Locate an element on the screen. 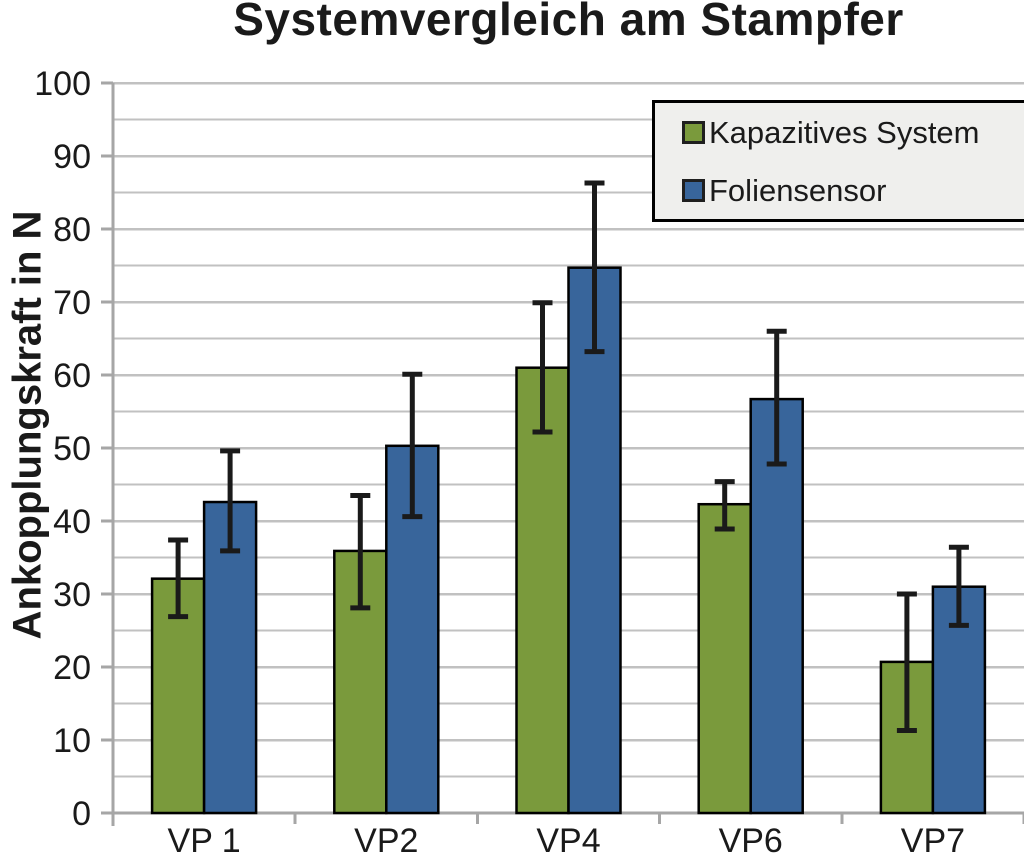 Image resolution: width=1024 pixels, height=858 pixels. y-tick-label: 90 is located at coordinates (72, 157).